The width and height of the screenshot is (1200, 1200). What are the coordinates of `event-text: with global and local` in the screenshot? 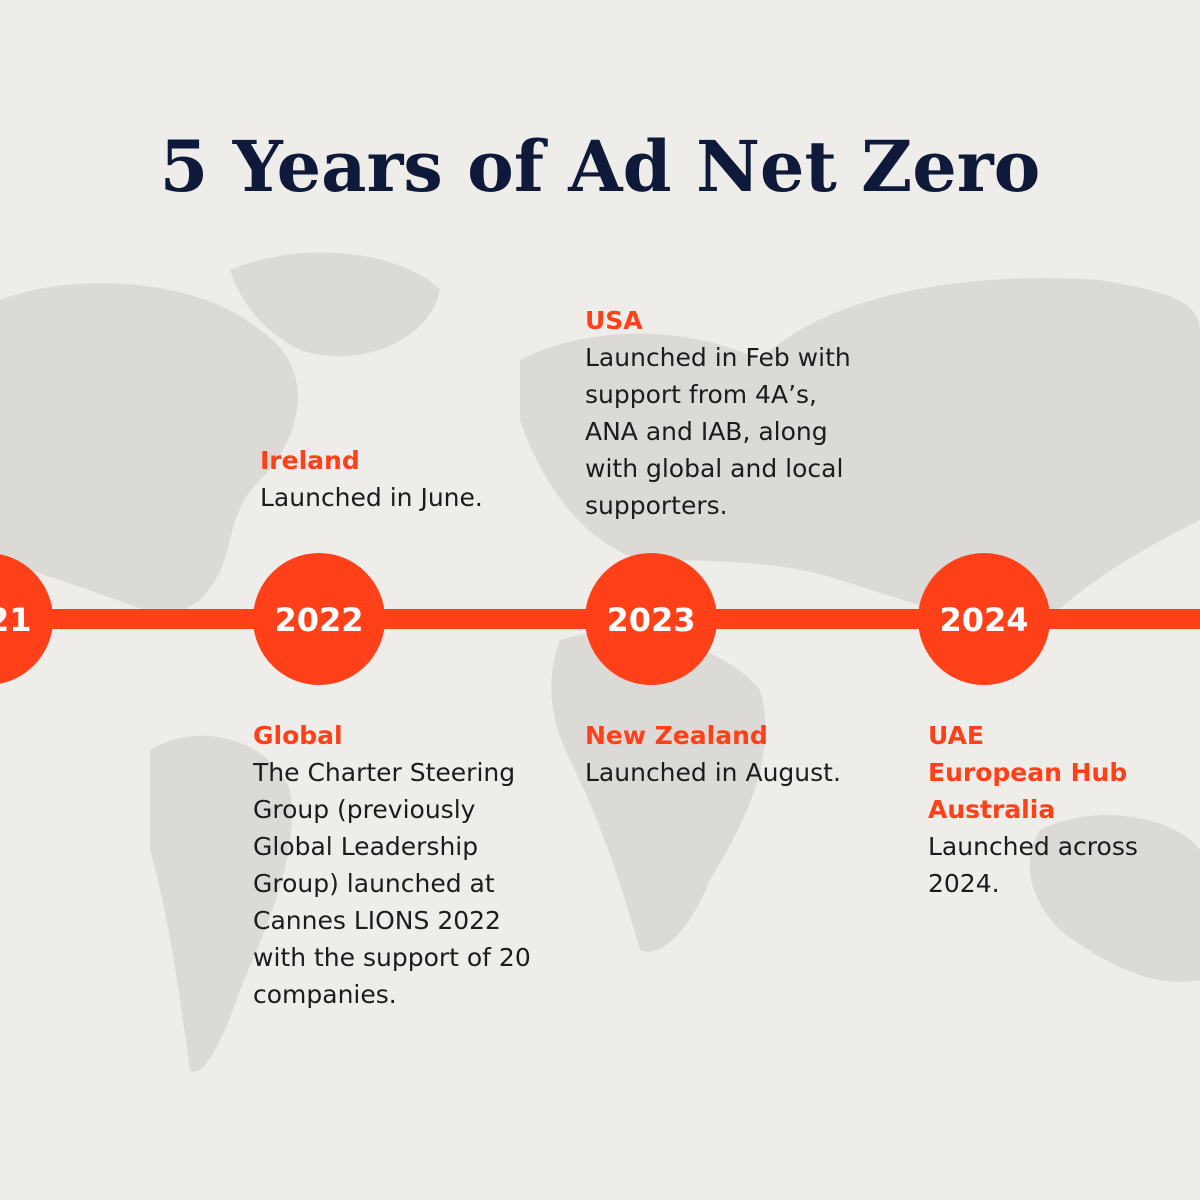 It's located at (714, 468).